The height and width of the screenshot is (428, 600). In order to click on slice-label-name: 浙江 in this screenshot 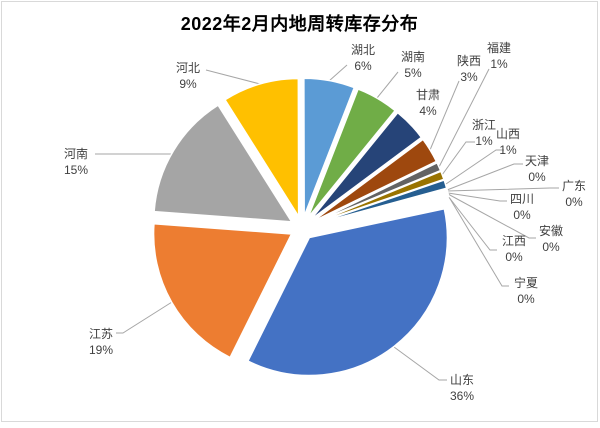, I will do `click(484, 125)`.